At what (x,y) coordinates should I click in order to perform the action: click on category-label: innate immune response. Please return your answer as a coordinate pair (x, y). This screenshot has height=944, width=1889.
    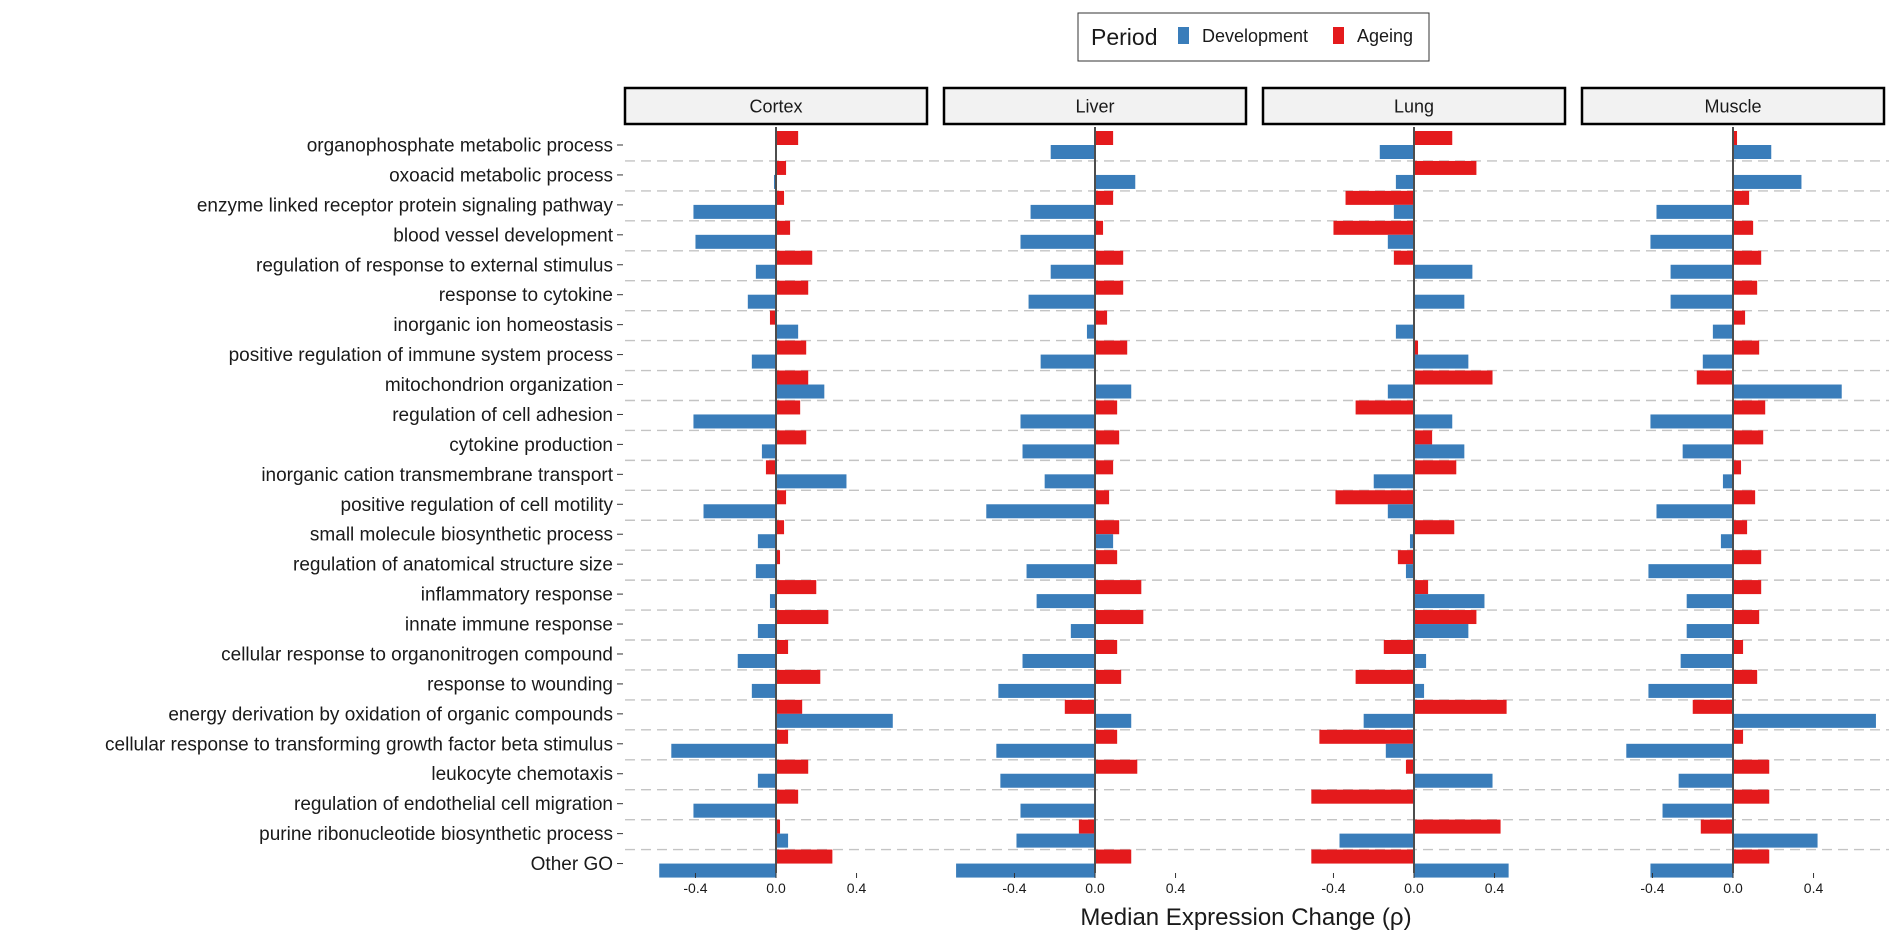
    Looking at the image, I should click on (509, 625).